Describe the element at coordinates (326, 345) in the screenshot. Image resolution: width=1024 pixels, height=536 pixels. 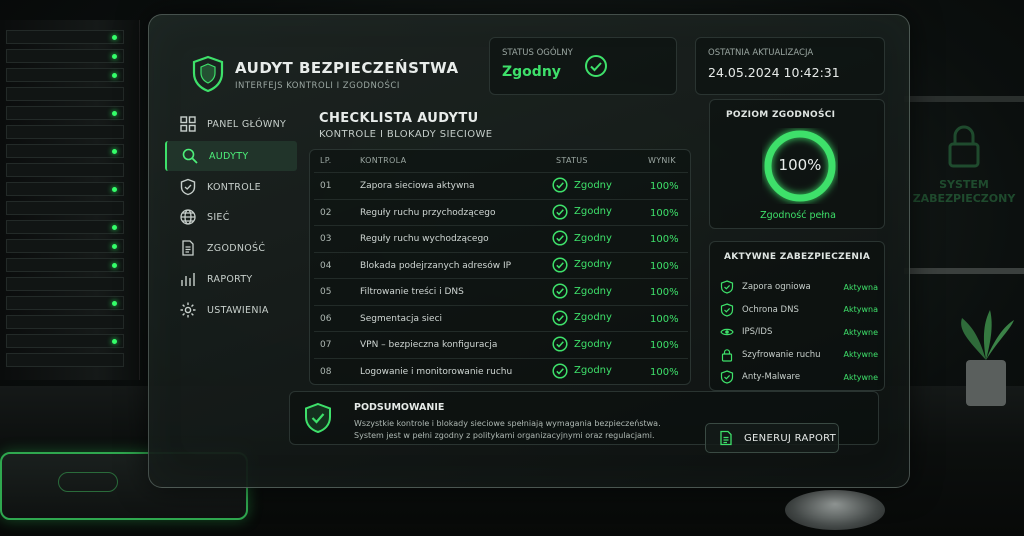
I see `row-number: 07` at that location.